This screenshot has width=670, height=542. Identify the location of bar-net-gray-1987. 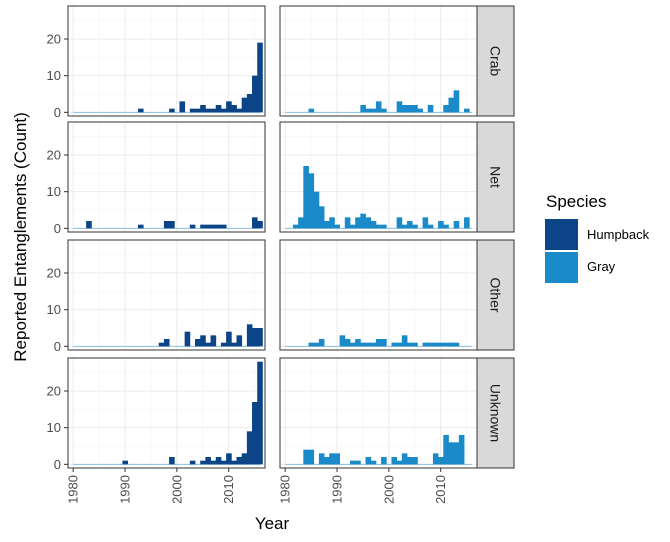
(321, 217).